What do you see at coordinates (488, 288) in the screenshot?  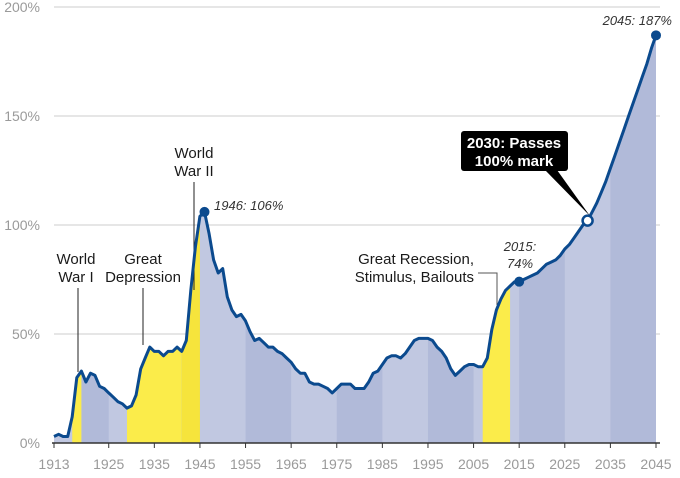 I see `leader-line` at bounding box center [488, 288].